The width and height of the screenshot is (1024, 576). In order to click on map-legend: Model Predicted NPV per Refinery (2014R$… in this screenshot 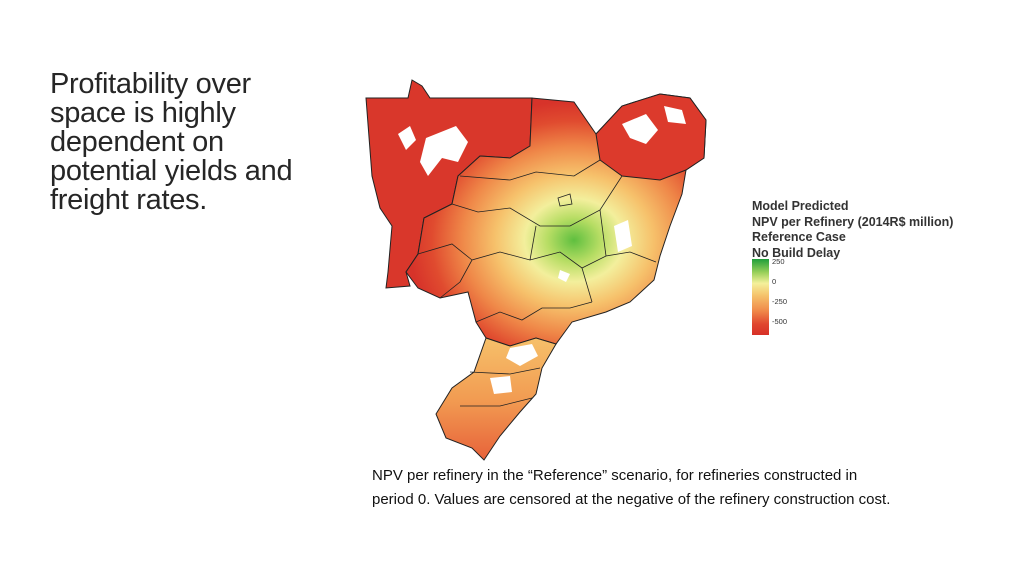, I will do `click(877, 267)`.